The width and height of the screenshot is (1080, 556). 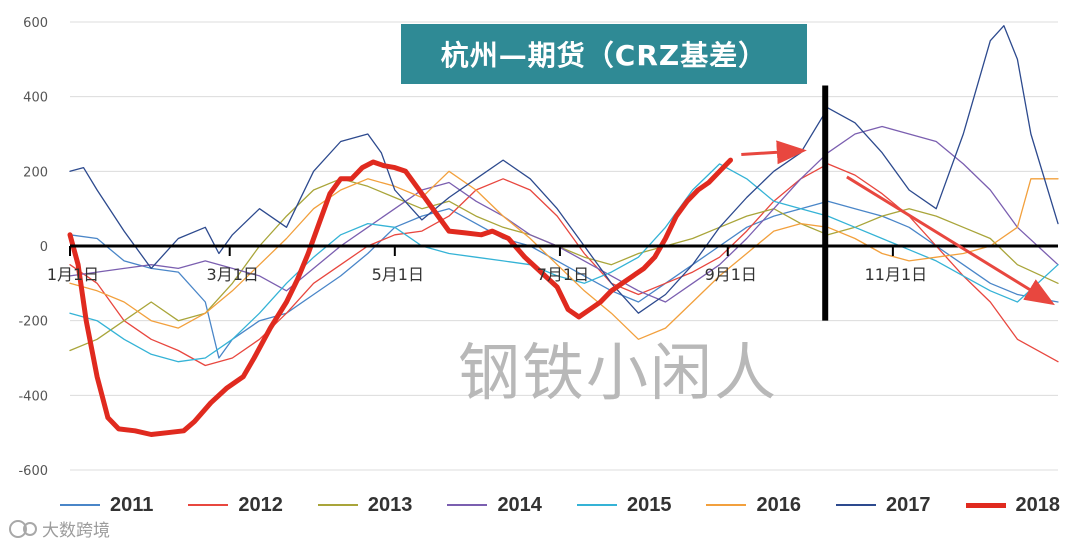 What do you see at coordinates (235, 505) in the screenshot?
I see `legend-item-2012: 2012` at bounding box center [235, 505].